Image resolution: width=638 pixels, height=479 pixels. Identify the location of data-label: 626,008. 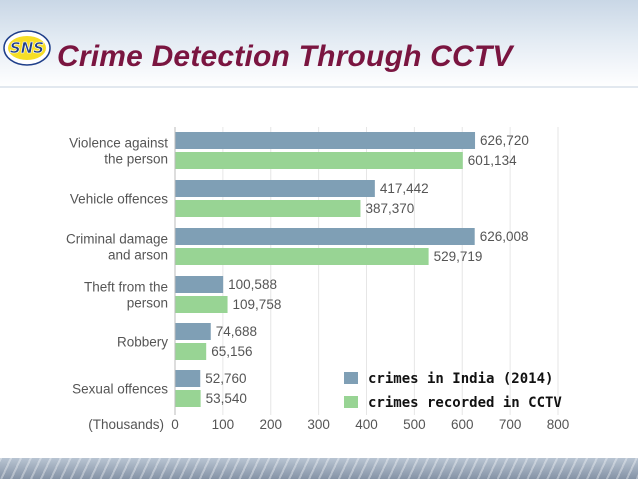
(504, 236).